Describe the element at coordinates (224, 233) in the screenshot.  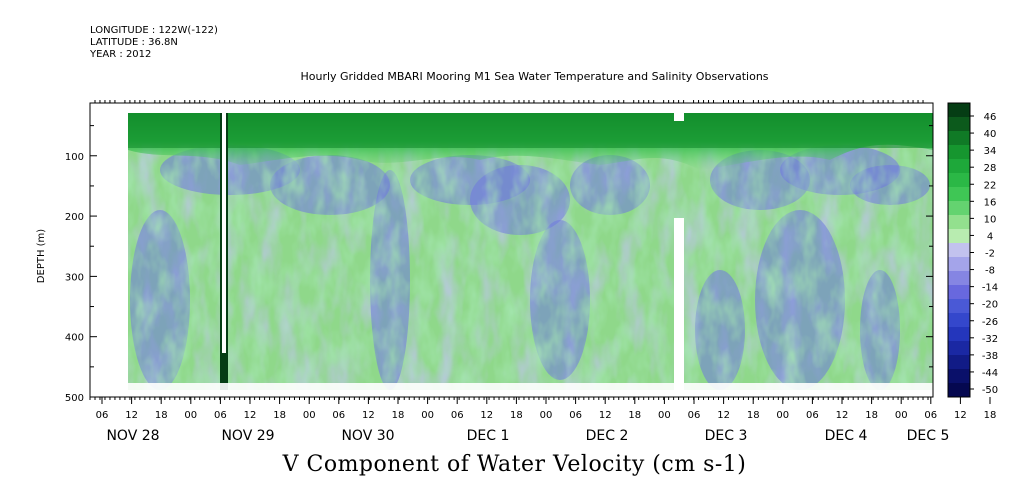
I see `gap-nov29-inner` at that location.